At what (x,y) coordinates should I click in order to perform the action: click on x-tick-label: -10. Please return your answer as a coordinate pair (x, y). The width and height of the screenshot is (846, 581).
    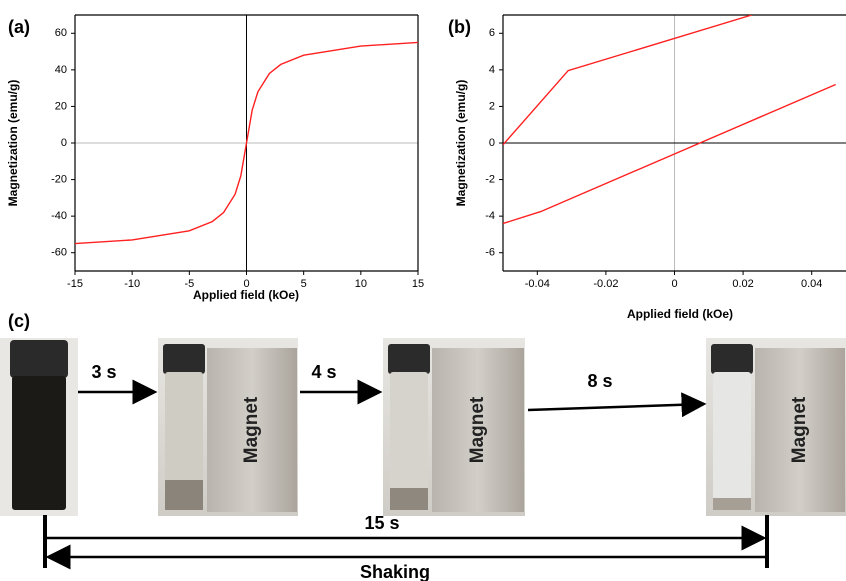
    Looking at the image, I should click on (132, 284).